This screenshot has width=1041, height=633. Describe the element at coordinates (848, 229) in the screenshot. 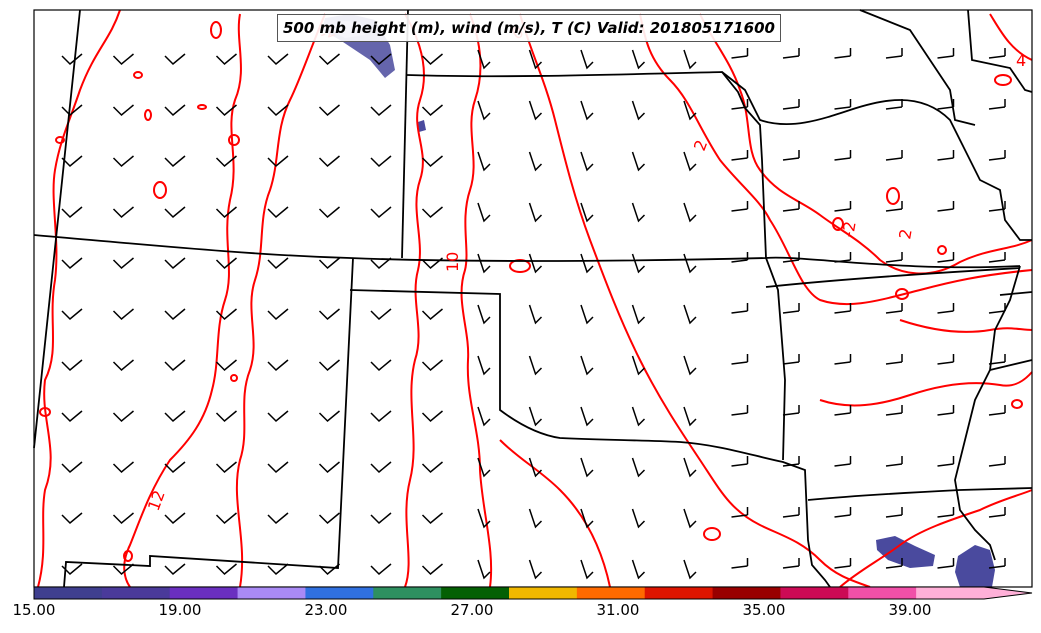

I see `contour-label: -2` at that location.